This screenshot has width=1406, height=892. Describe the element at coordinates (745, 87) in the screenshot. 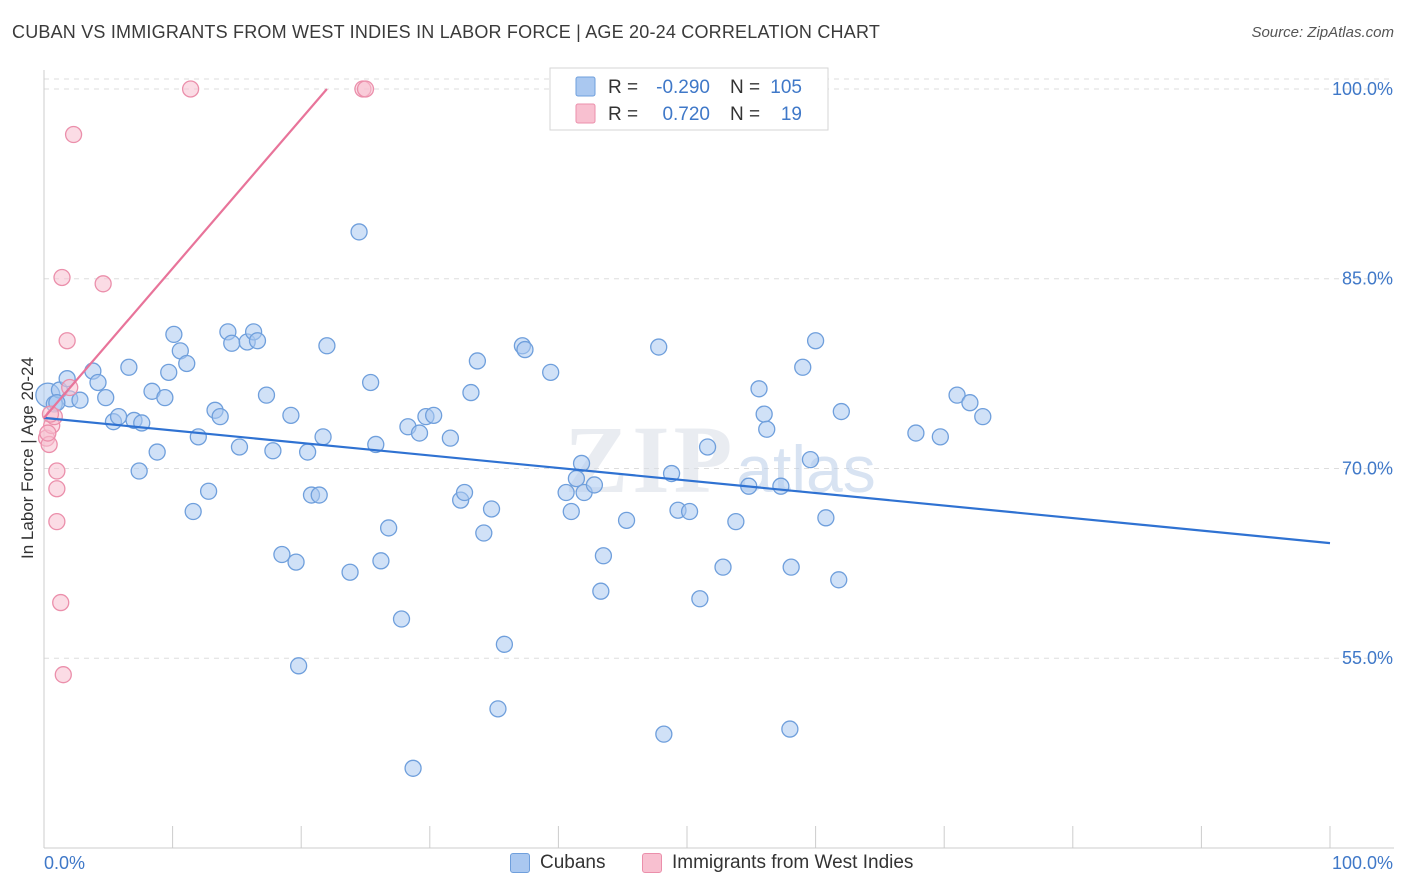

I see `legend-n-label-cubans: N =` at that location.